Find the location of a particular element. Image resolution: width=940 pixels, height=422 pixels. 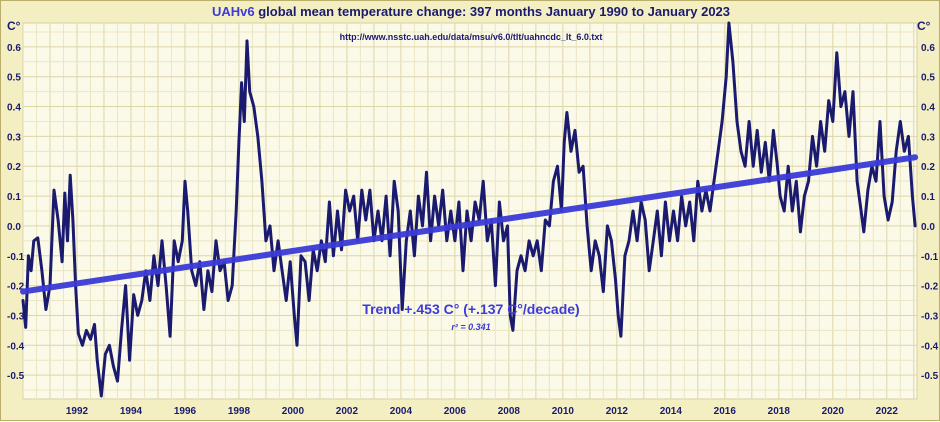

y-tick-label-right: 0.3 is located at coordinates (928, 137).